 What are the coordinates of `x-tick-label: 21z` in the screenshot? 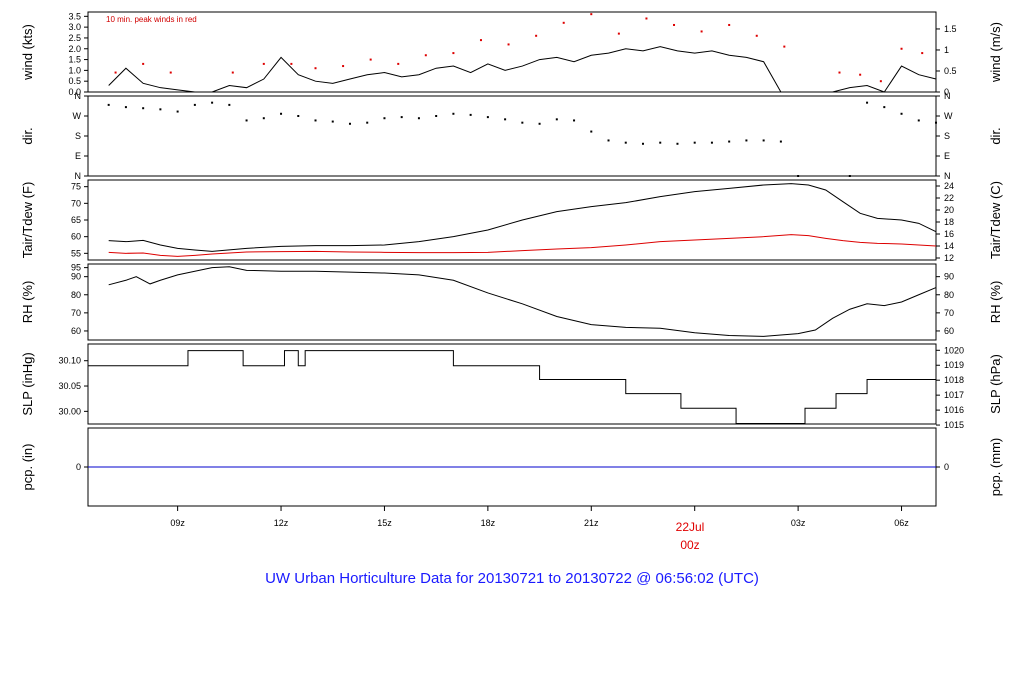 It's located at (591, 523).